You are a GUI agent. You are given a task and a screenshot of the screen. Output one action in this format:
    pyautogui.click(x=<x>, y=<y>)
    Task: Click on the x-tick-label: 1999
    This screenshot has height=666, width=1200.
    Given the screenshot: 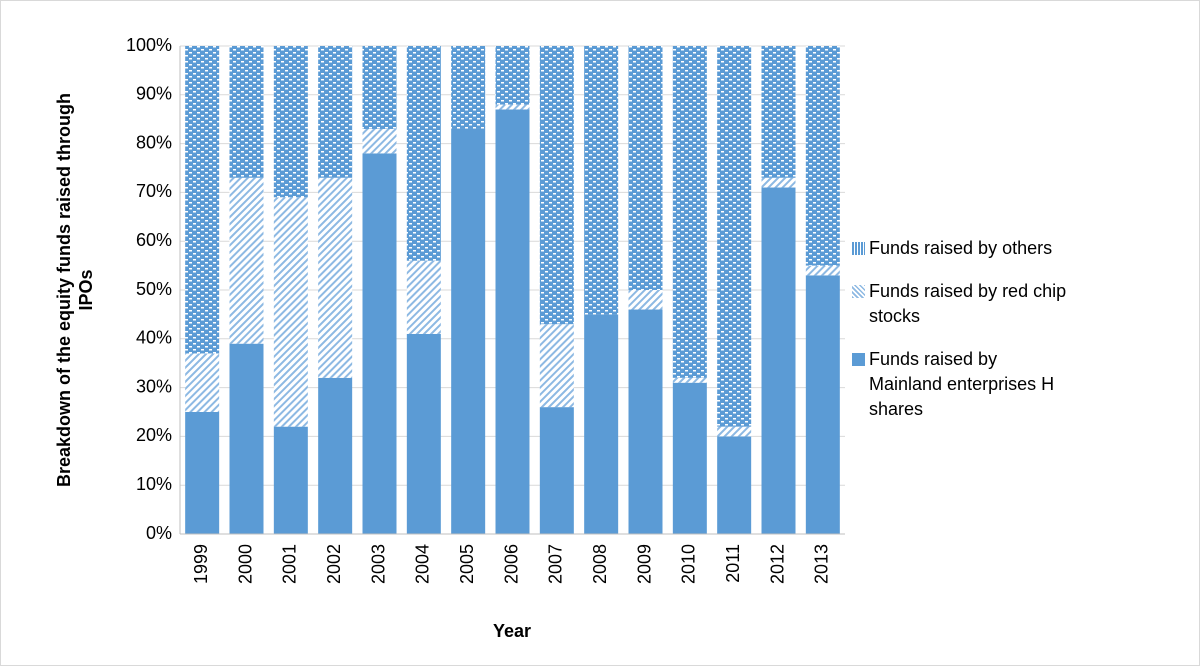 What is the action you would take?
    pyautogui.click(x=201, y=564)
    